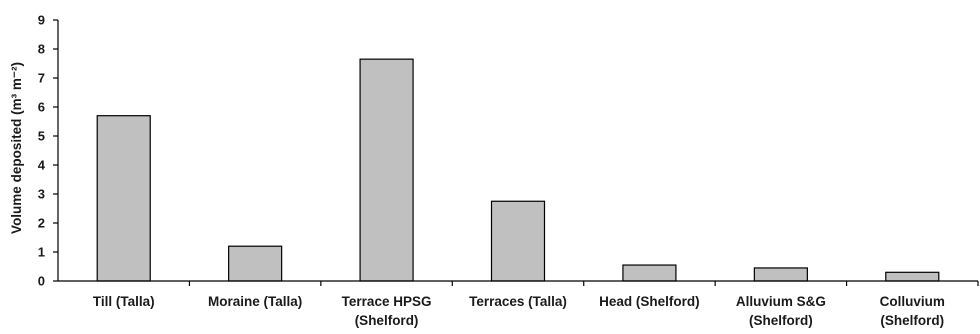 The width and height of the screenshot is (980, 334). What do you see at coordinates (48, 151) in the screenshot?
I see `y-axis-ticks: 0 1 2 3 4 5 6 7 8 9` at bounding box center [48, 151].